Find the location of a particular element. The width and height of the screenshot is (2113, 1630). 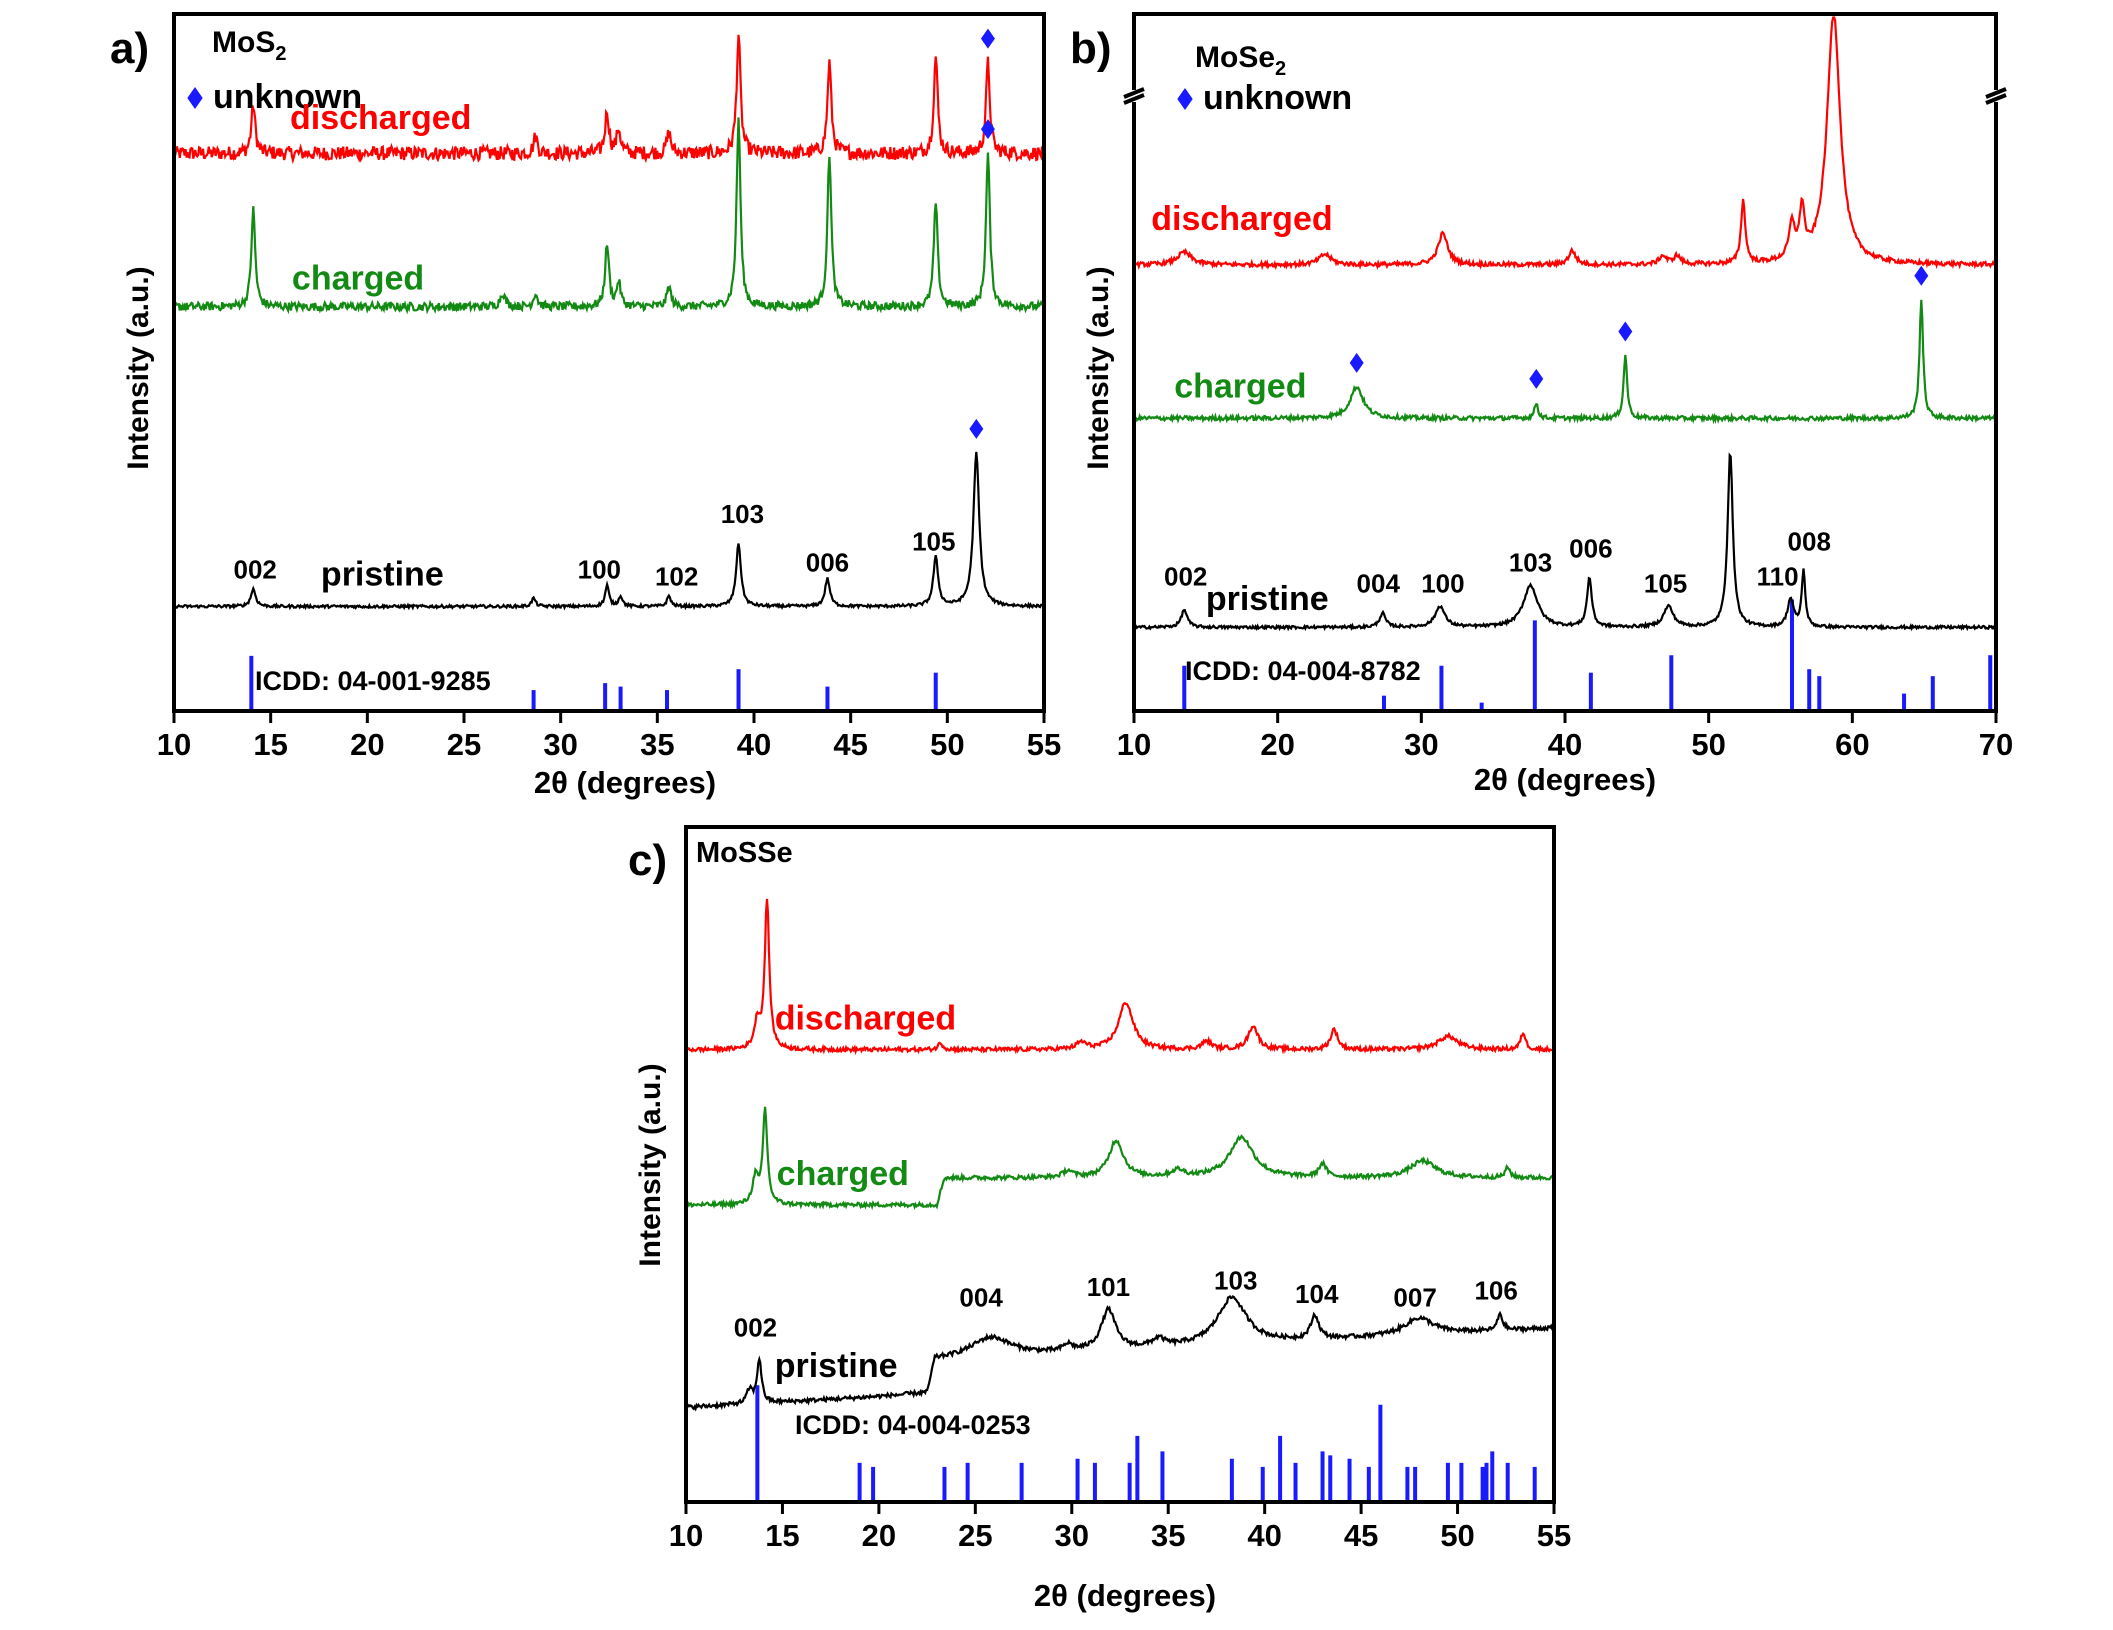

panel-title: MoSSe is located at coordinates (744, 853).